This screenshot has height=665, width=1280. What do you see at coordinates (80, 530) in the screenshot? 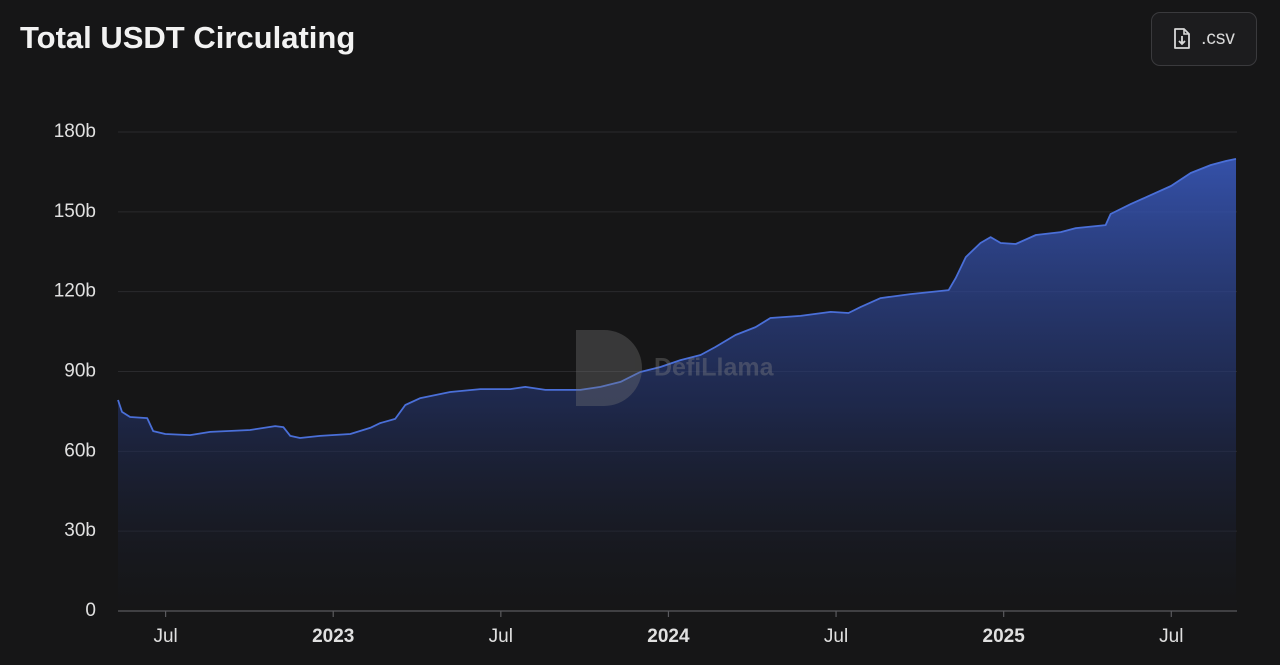
I see `y-tick-label: 30b` at bounding box center [80, 530].